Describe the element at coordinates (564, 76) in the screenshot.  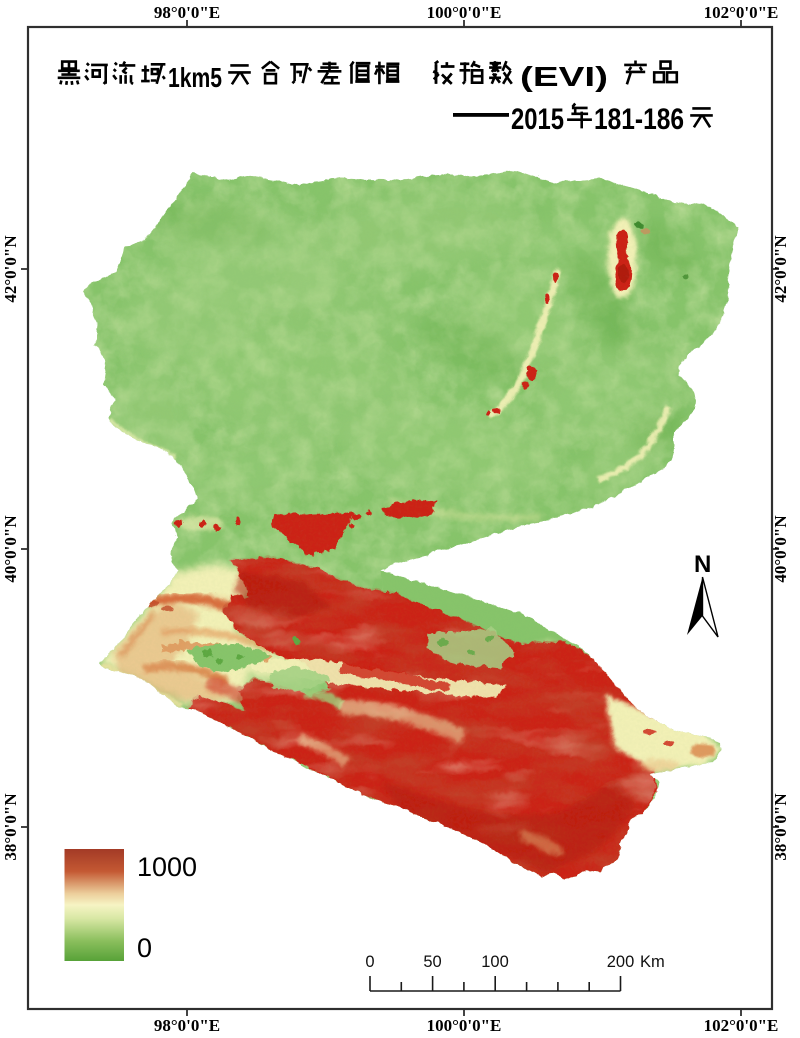
I see `svg-text: (EVI)` at that location.